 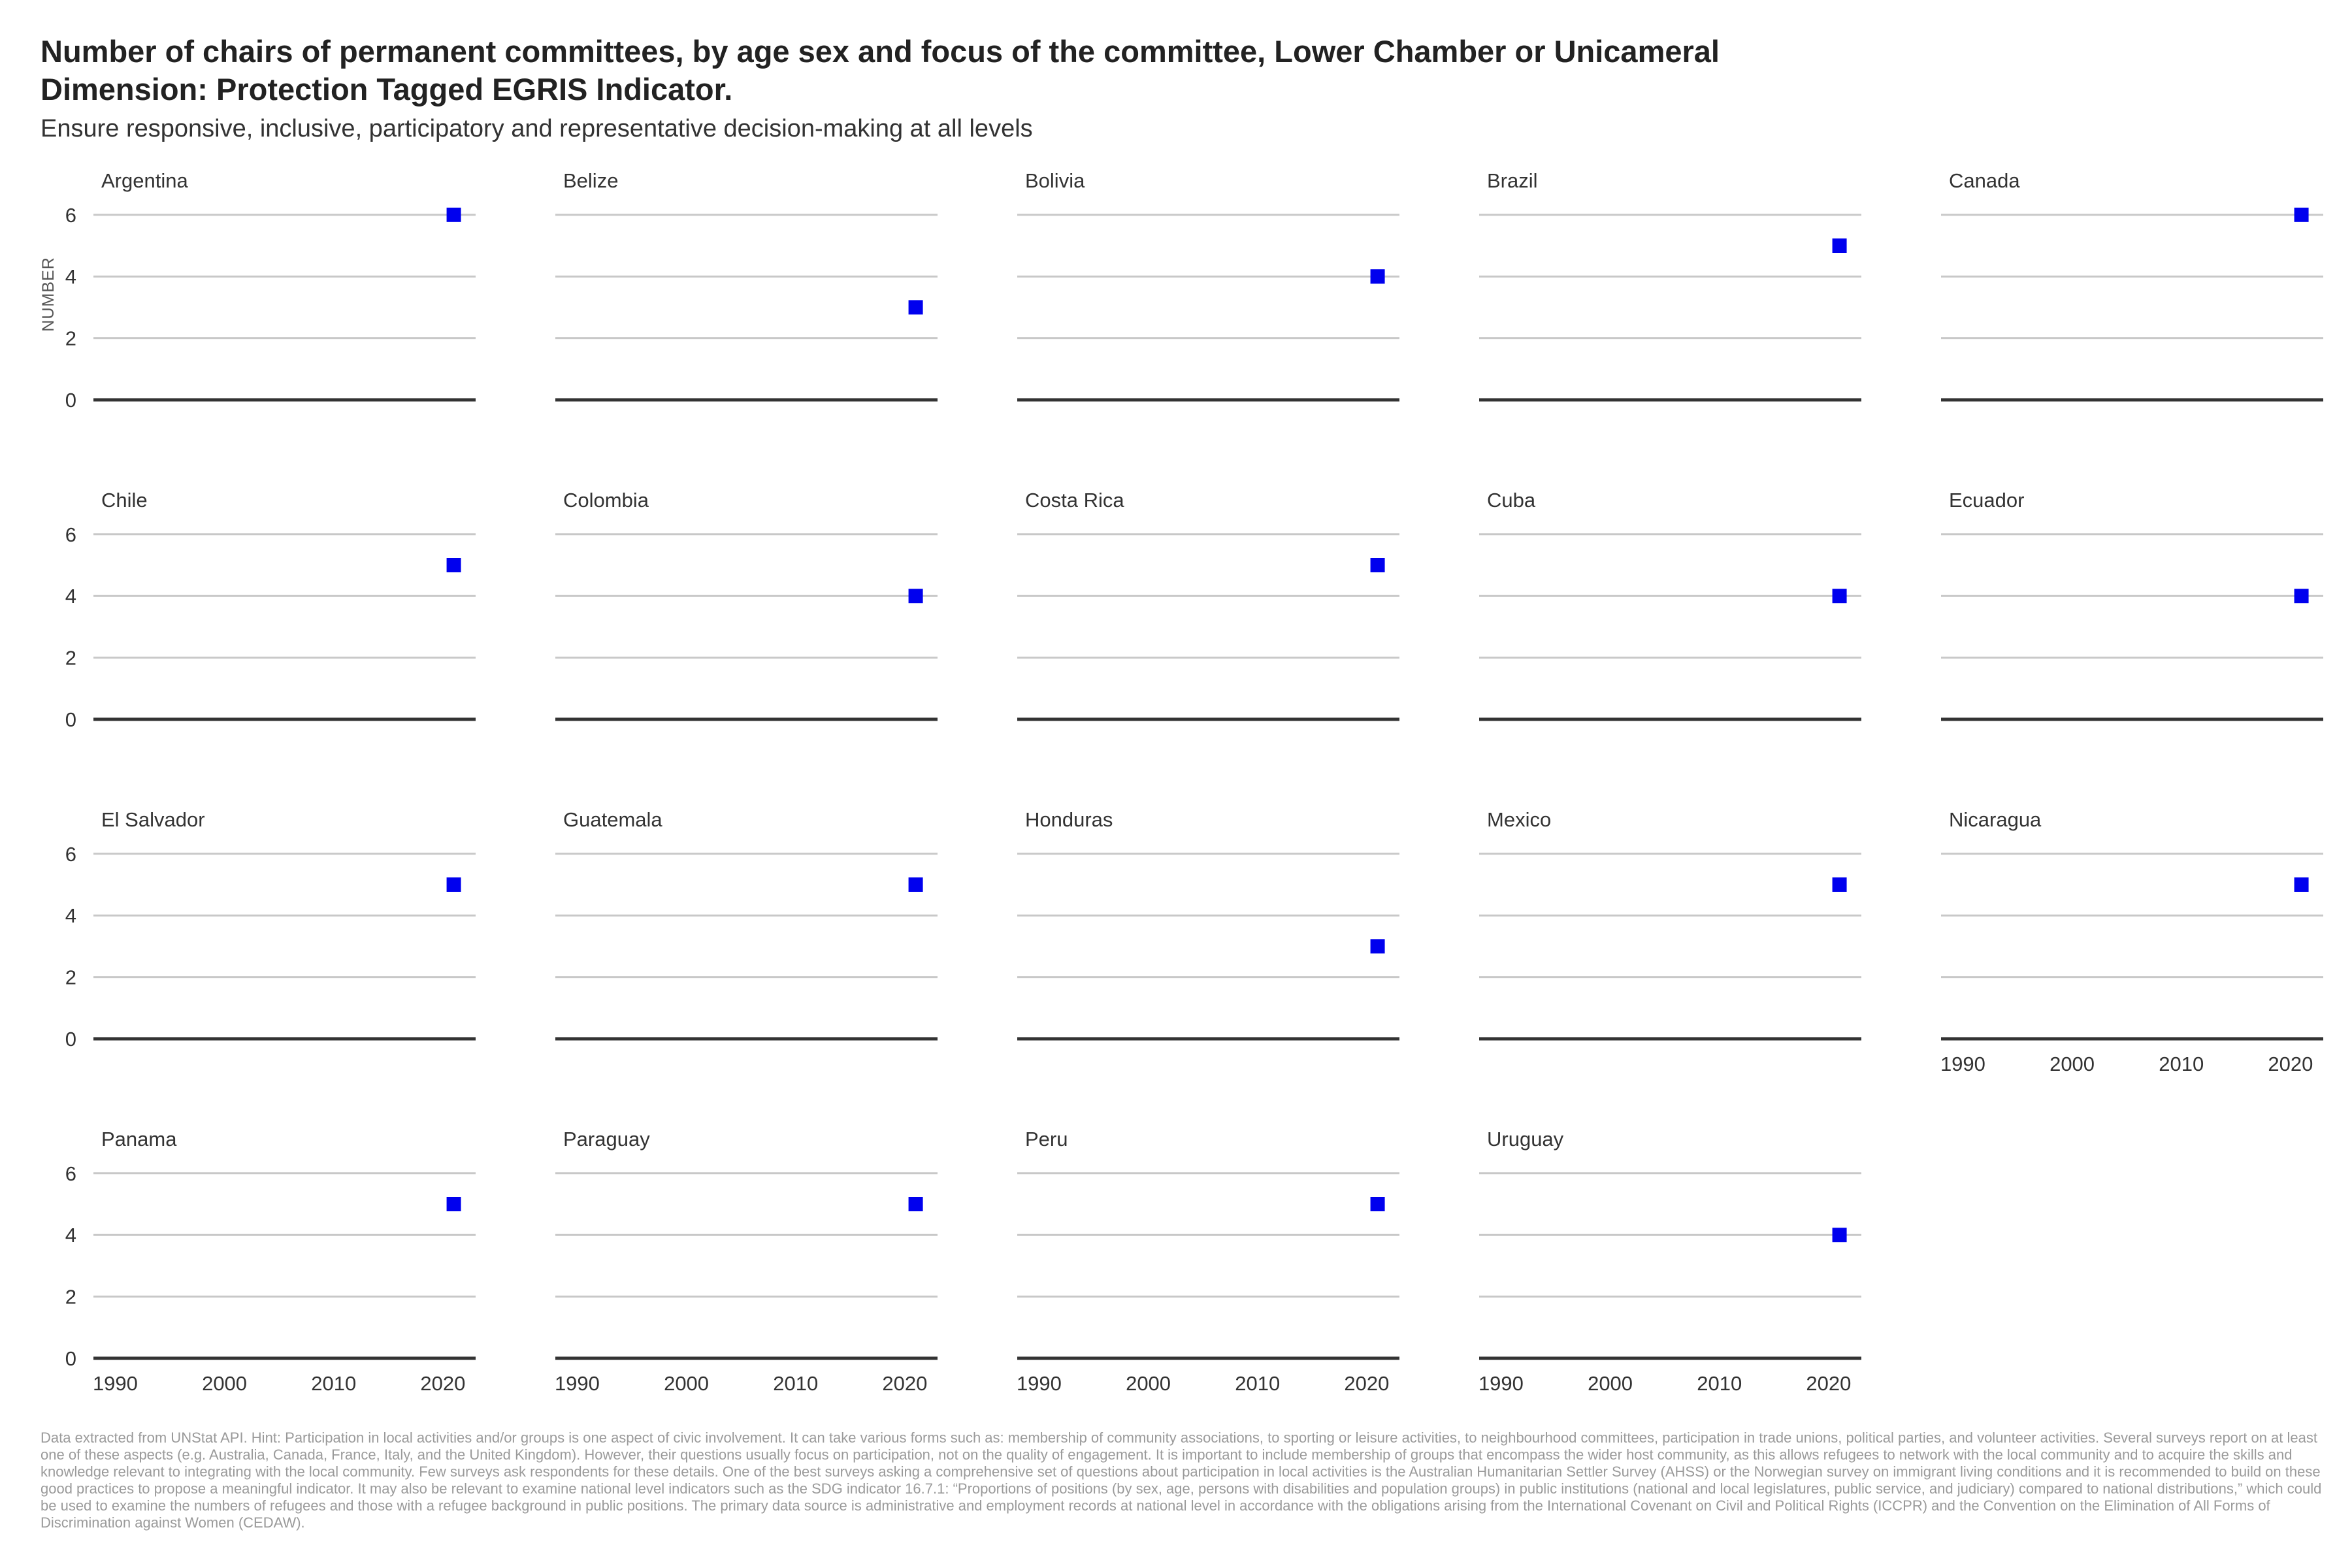 What do you see at coordinates (2301, 596) in the screenshot?
I see `data-point-ecuador` at bounding box center [2301, 596].